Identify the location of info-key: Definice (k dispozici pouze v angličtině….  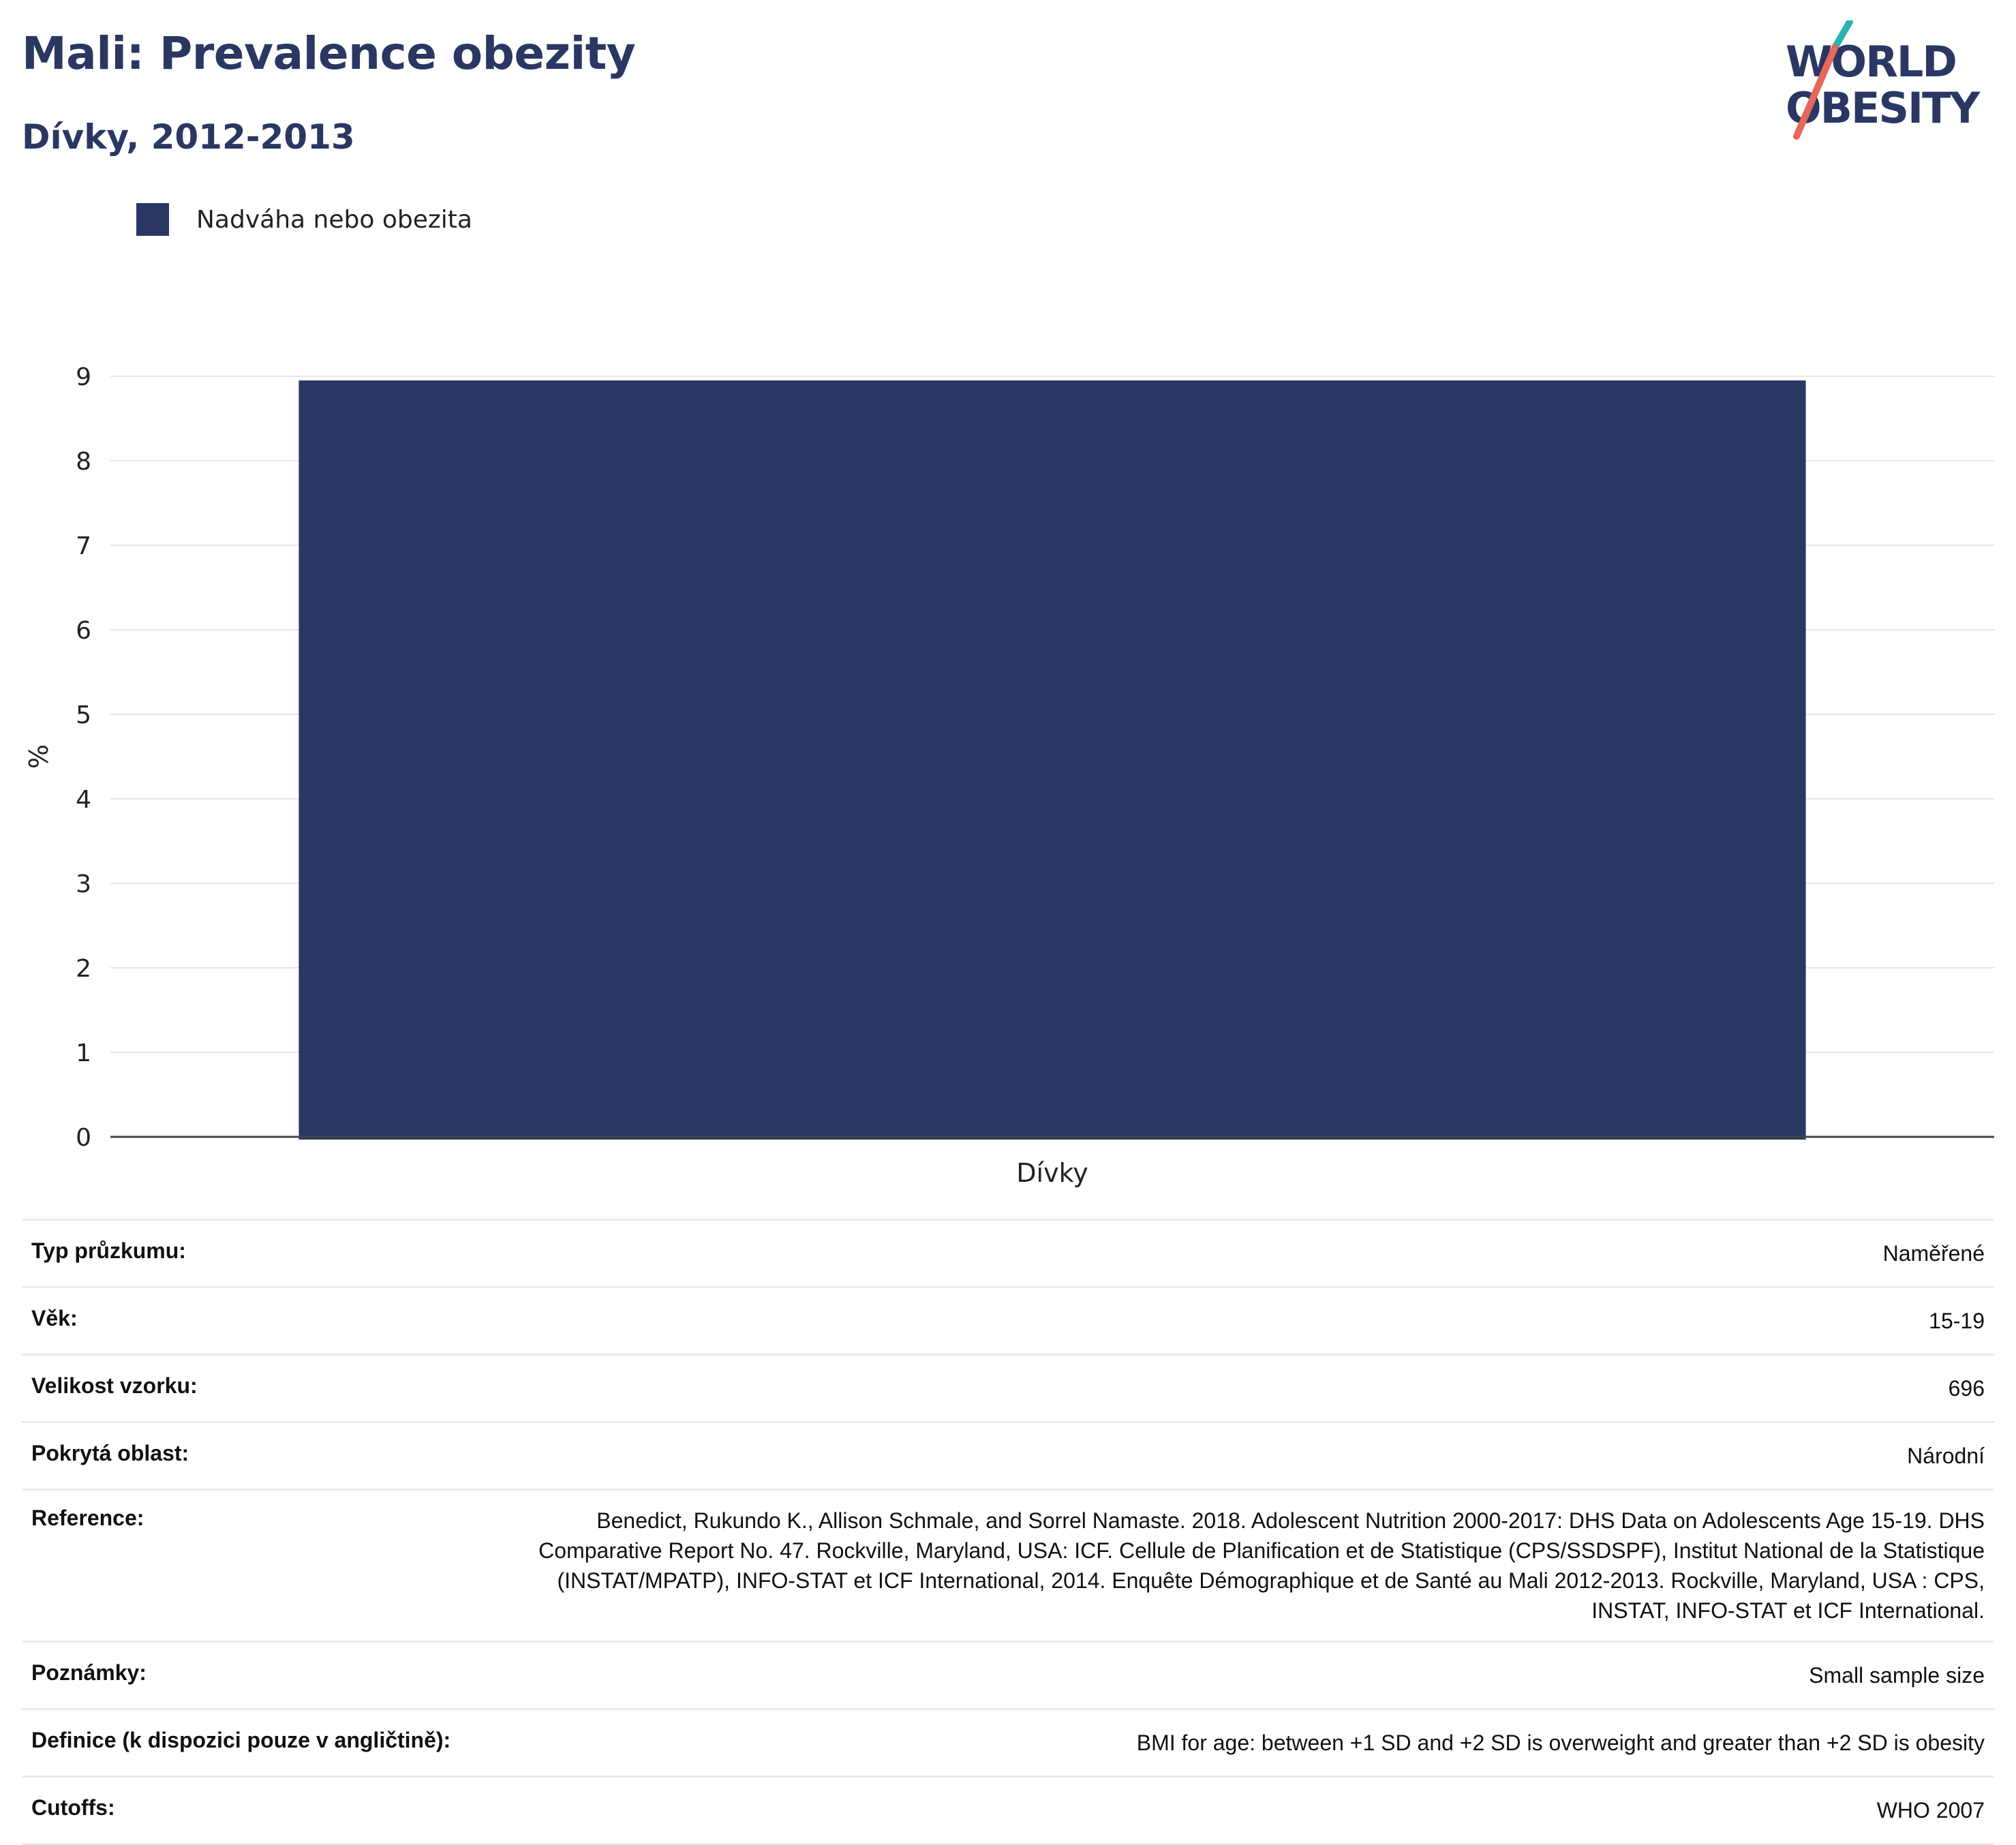
(270, 1742).